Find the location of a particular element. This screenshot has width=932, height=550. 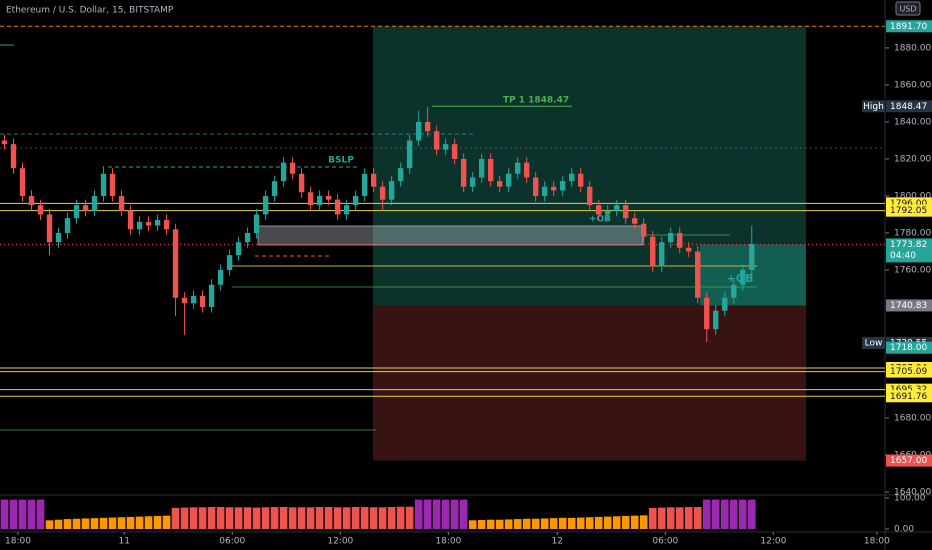

chart-title: Ethereum / U.S. Dollar, 15, BITSTAMP is located at coordinates (90, 11).